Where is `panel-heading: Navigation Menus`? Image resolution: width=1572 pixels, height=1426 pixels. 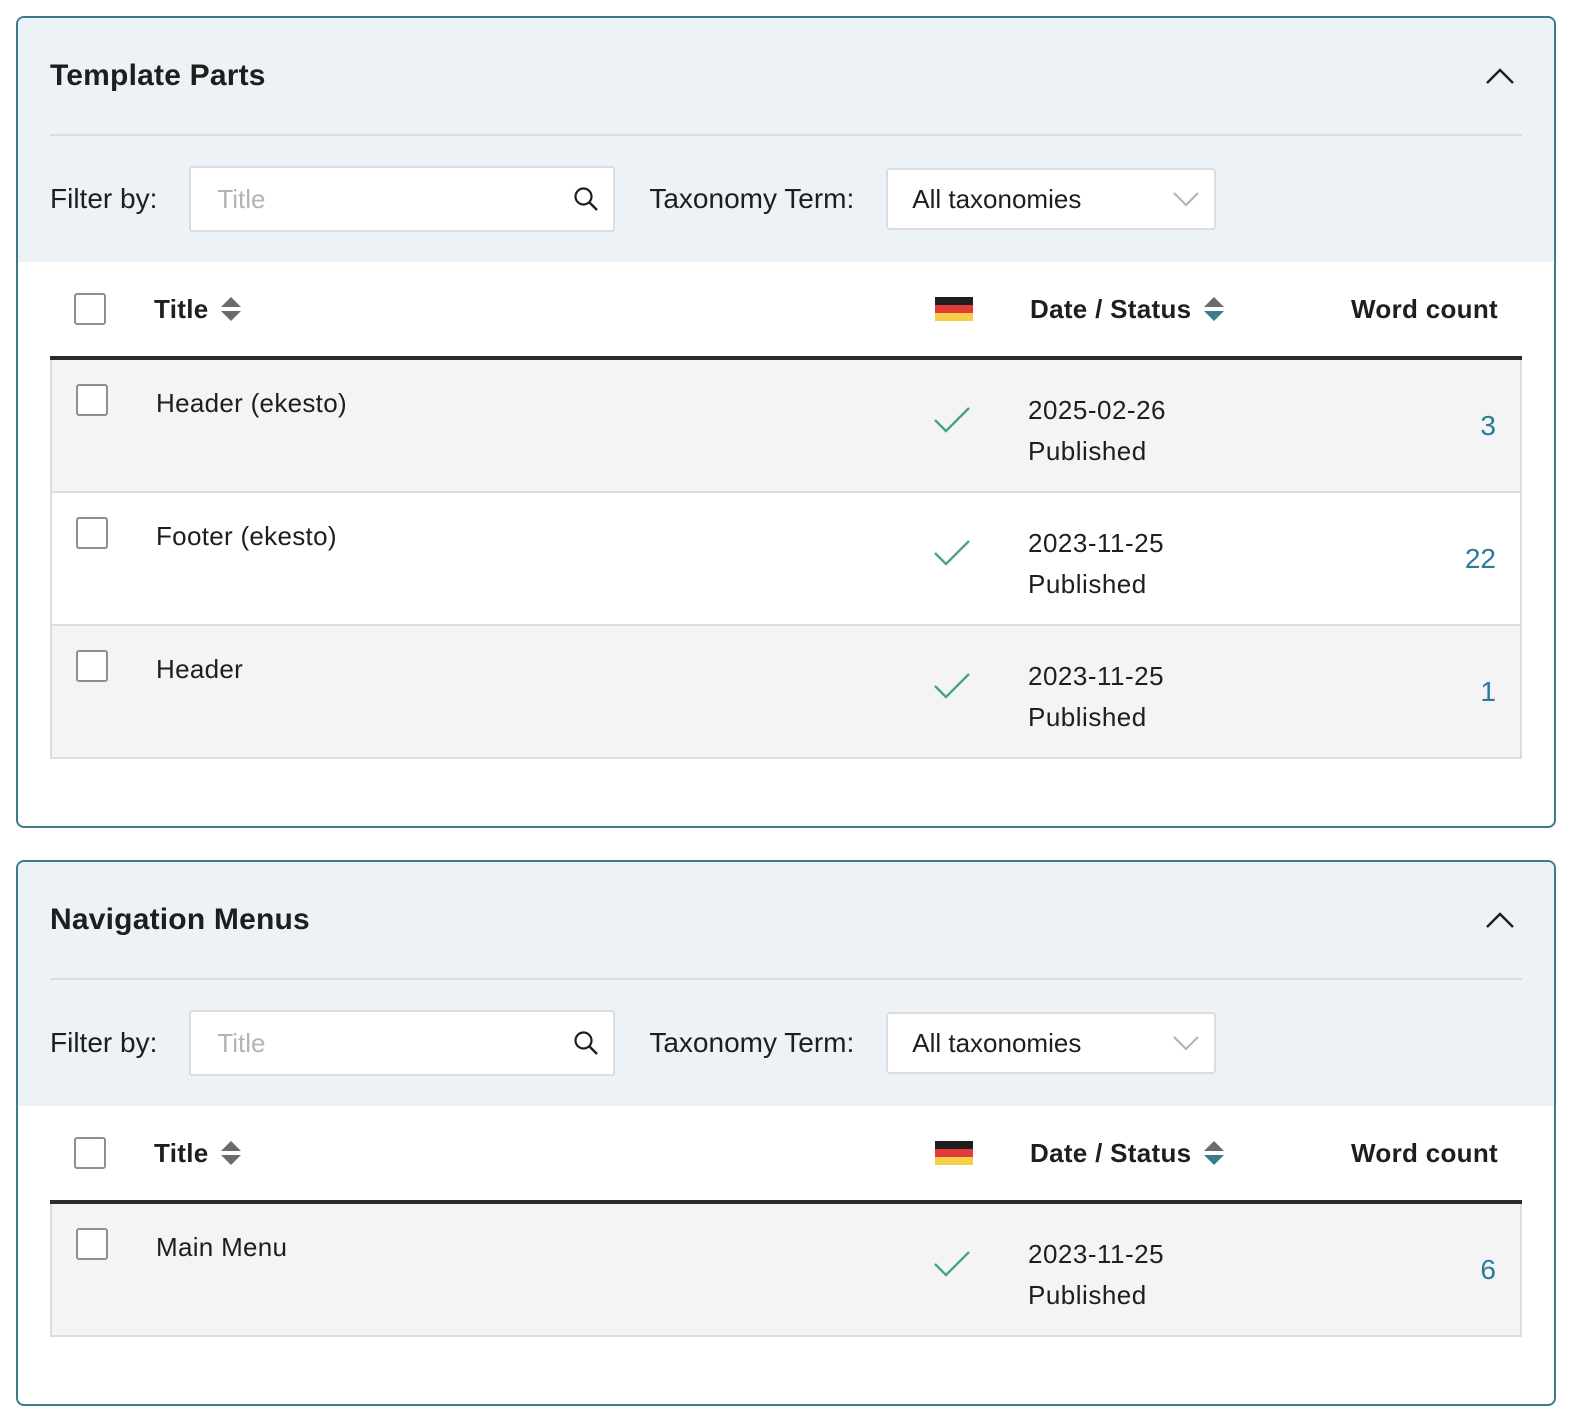 panel-heading: Navigation Menus is located at coordinates (786, 921).